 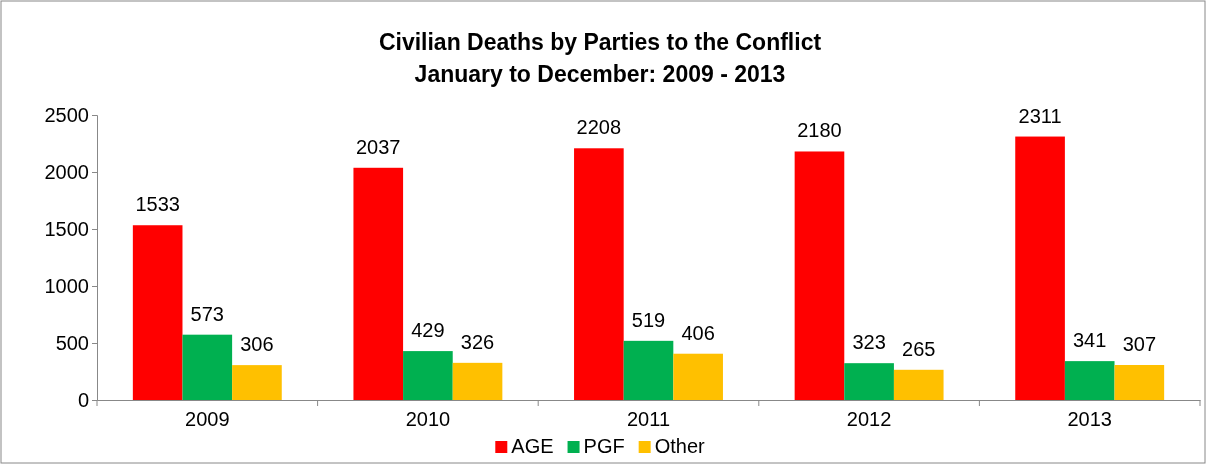 I want to click on data-label: 2037, so click(x=378, y=146).